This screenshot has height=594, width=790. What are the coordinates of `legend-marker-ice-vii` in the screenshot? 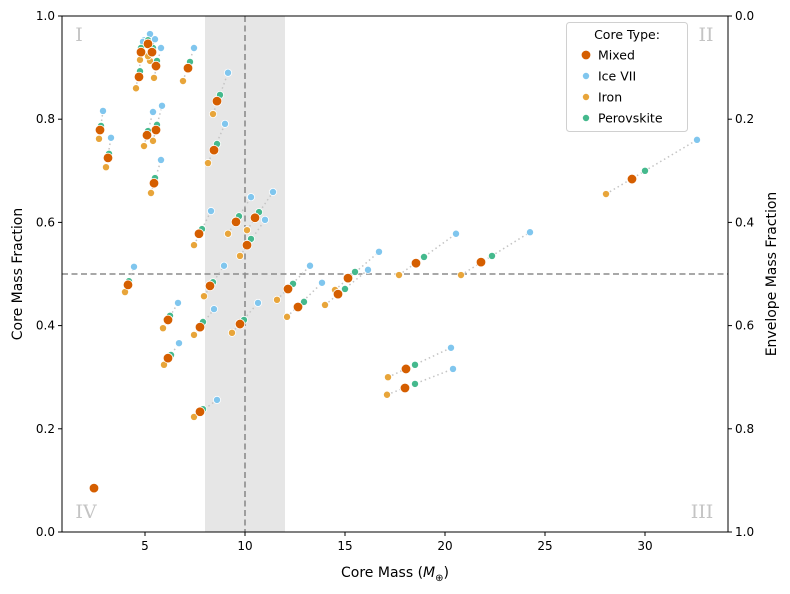 It's located at (586, 76).